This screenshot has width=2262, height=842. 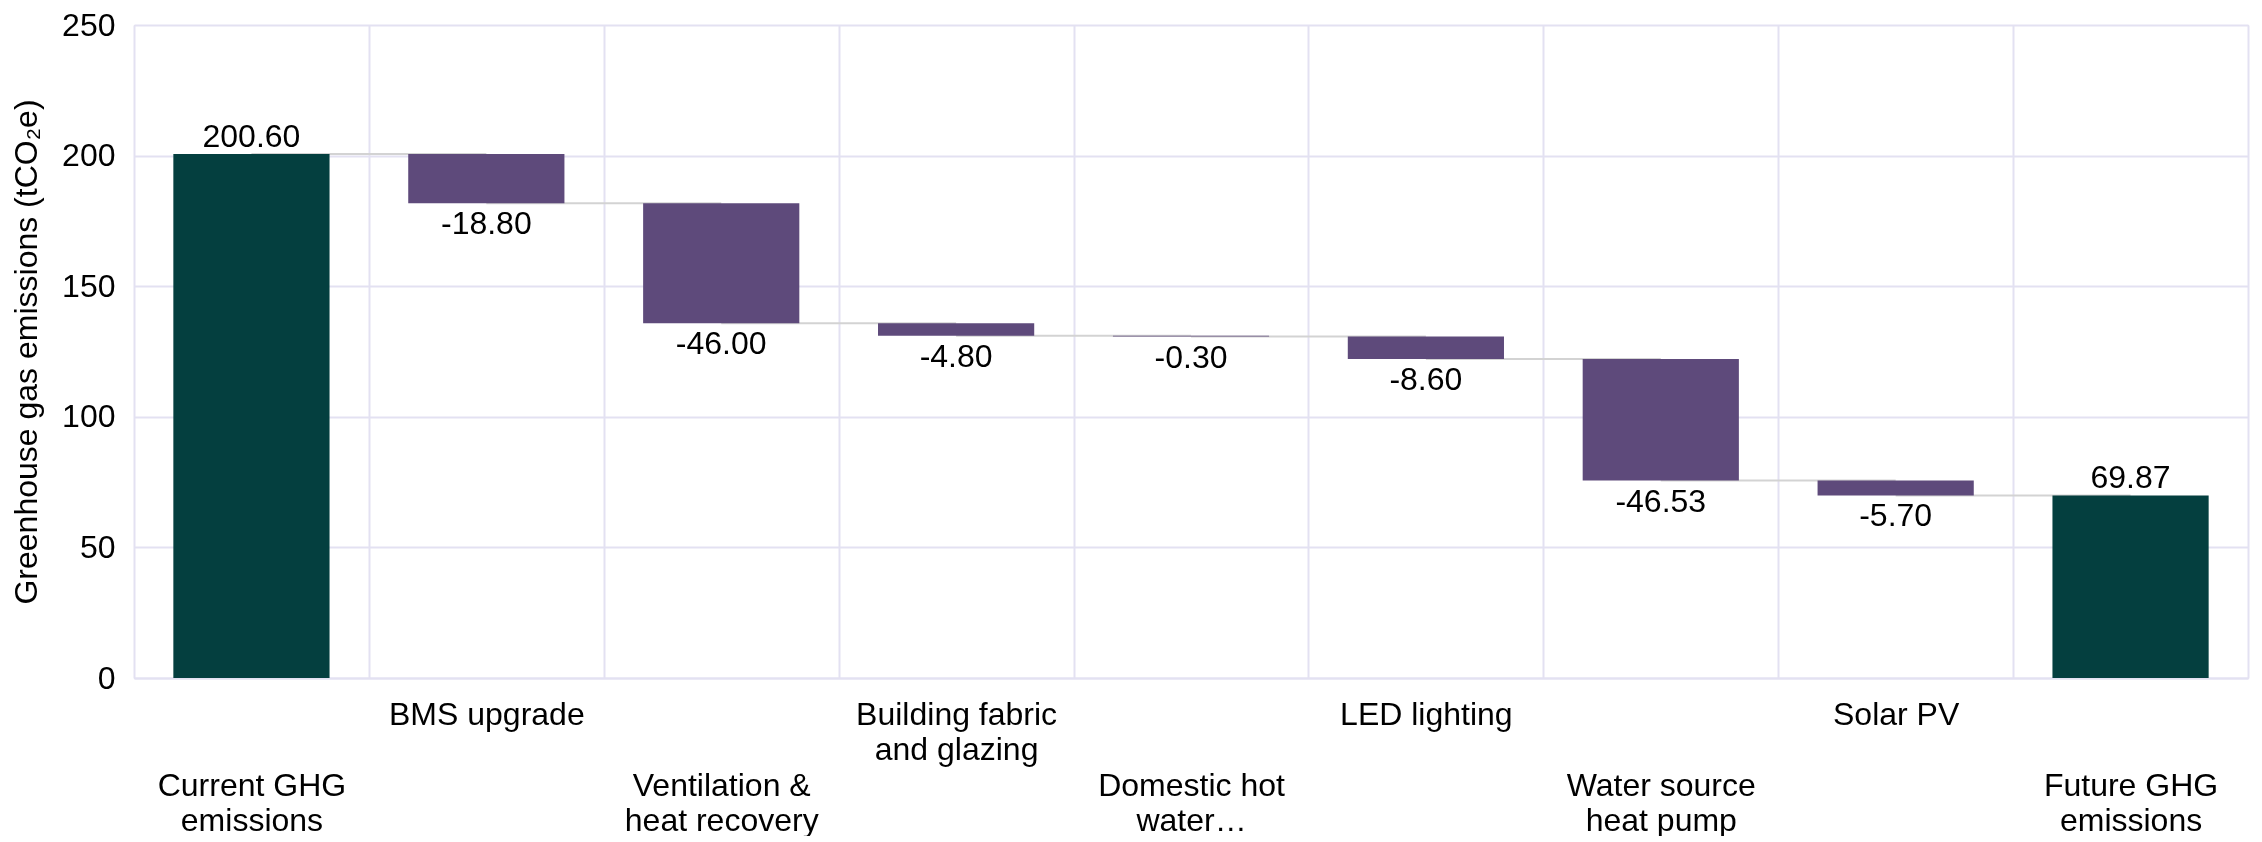 What do you see at coordinates (97, 546) in the screenshot?
I see `y-tick-label: 50` at bounding box center [97, 546].